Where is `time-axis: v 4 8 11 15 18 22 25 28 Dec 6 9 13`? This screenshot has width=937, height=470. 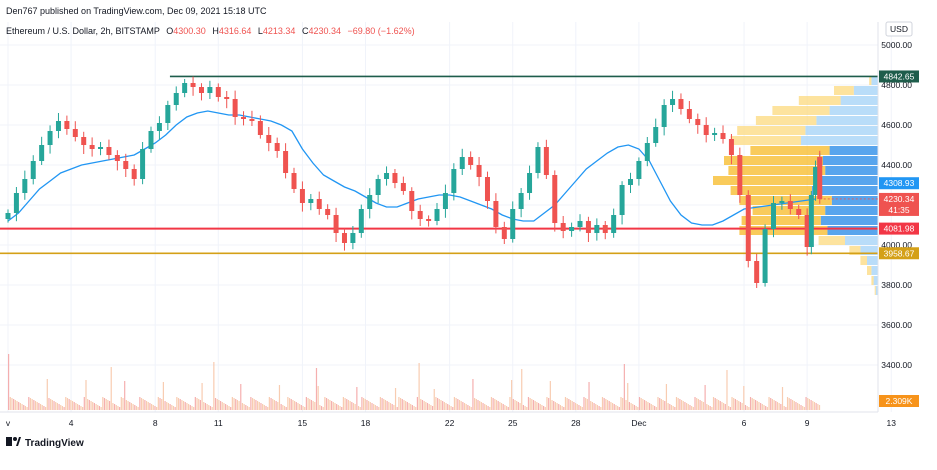 time-axis: v 4 8 11 15 18 22 25 28 Dec 6 9 13 is located at coordinates (451, 423).